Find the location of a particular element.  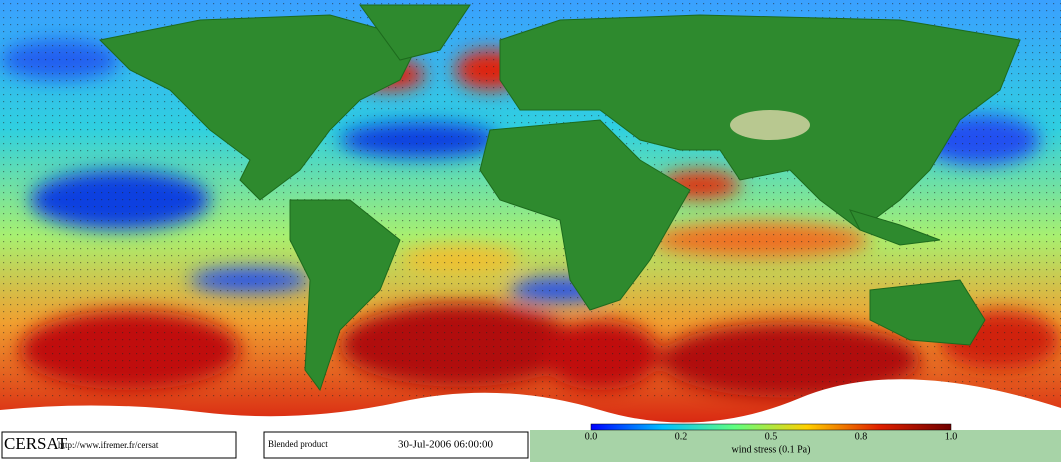

timestamp: 30-Jul-2006 06:00:00 is located at coordinates (446, 445).